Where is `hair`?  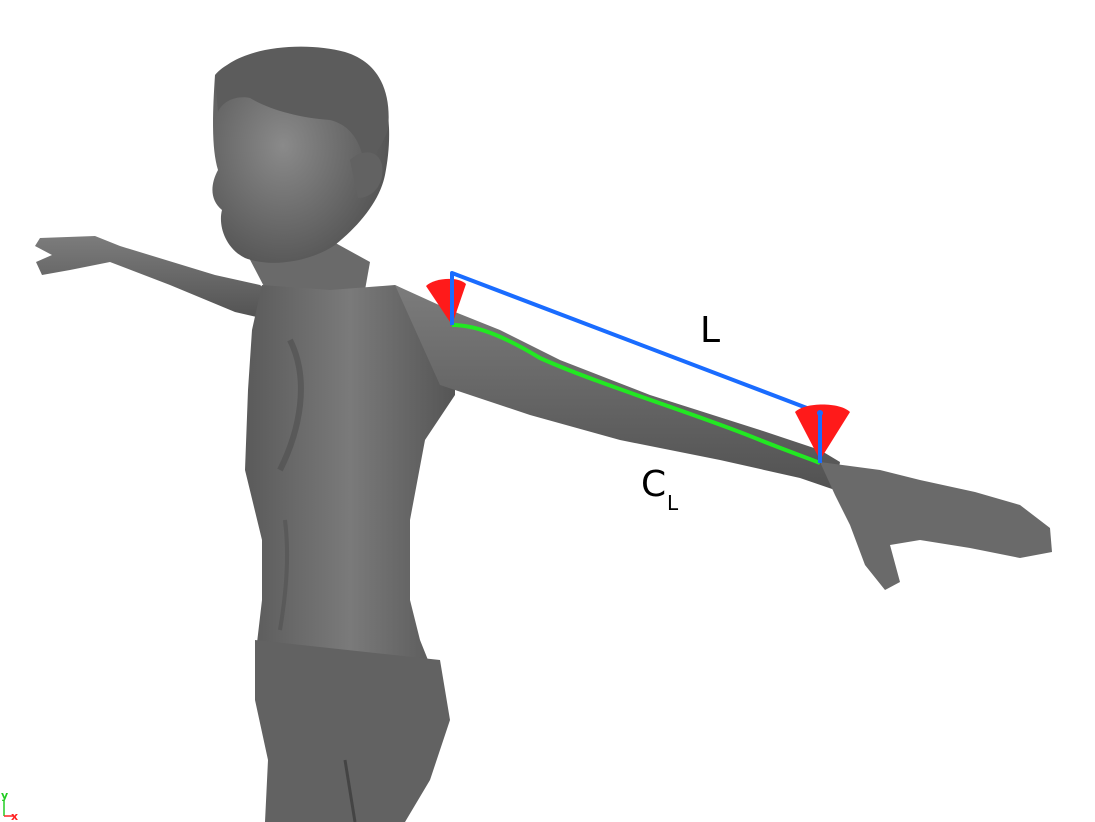 hair is located at coordinates (302, 105).